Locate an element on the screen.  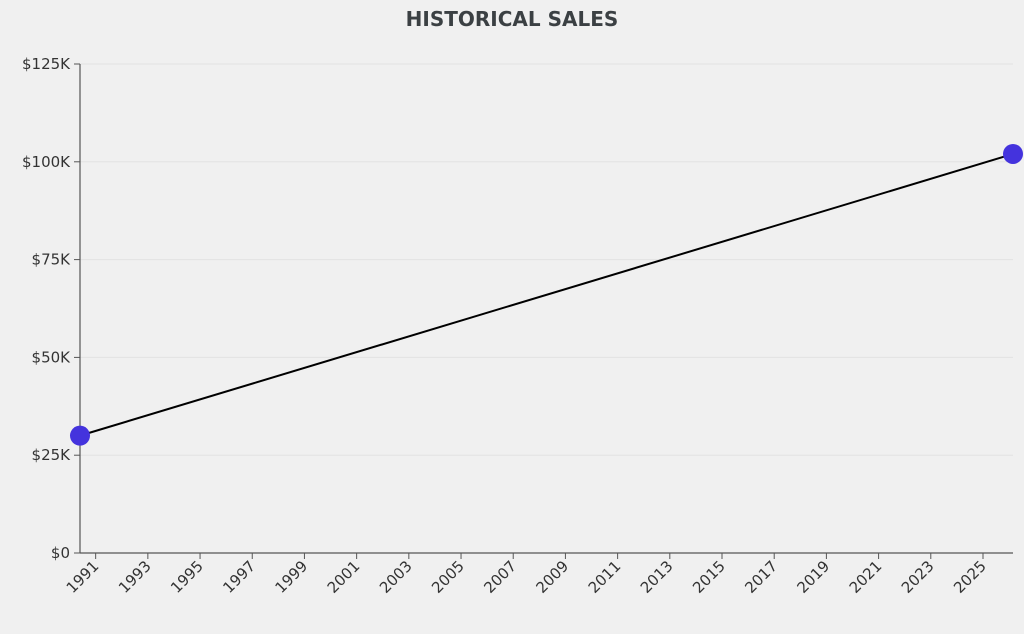
y-tick-label: $125K is located at coordinates (46, 64).